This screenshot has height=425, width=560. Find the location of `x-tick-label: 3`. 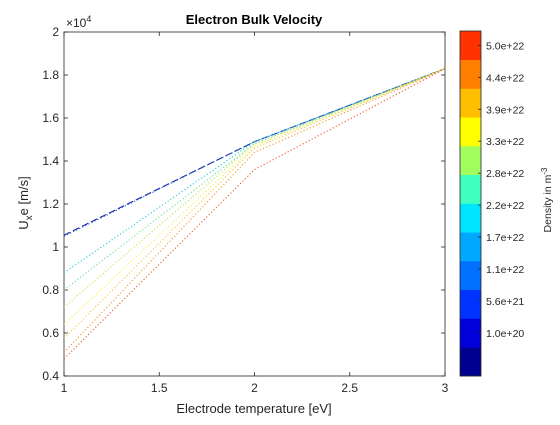

x-tick-label: 3 is located at coordinates (445, 388).